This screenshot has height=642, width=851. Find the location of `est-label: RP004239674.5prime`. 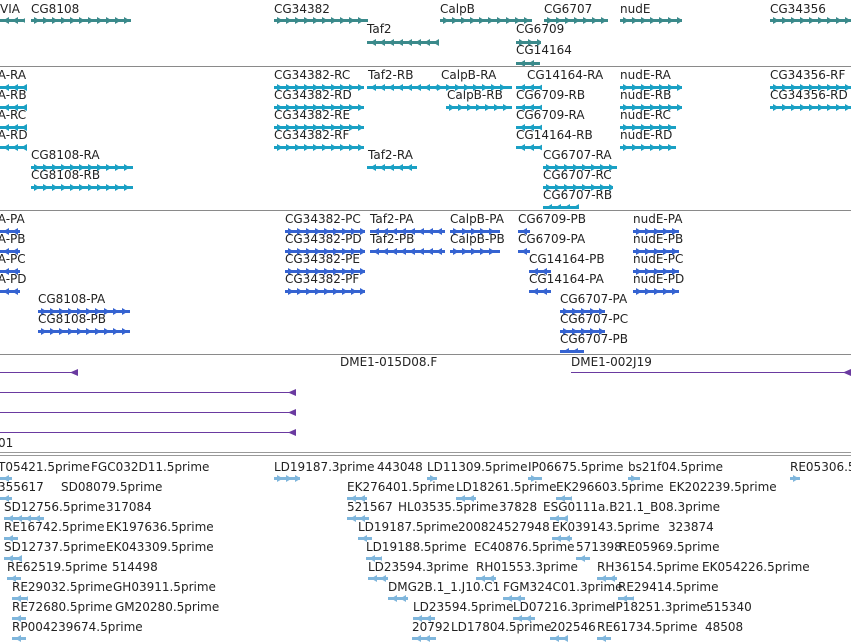

est-label: RP004239674.5prime is located at coordinates (77, 627).